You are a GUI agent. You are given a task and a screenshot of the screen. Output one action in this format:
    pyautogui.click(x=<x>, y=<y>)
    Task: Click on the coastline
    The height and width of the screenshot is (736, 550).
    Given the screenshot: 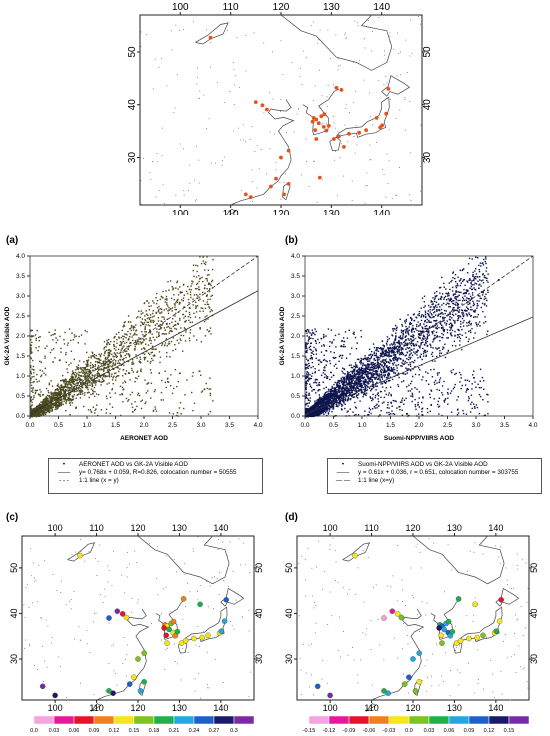 What is the action you would take?
    pyautogui.click(x=336, y=42)
    